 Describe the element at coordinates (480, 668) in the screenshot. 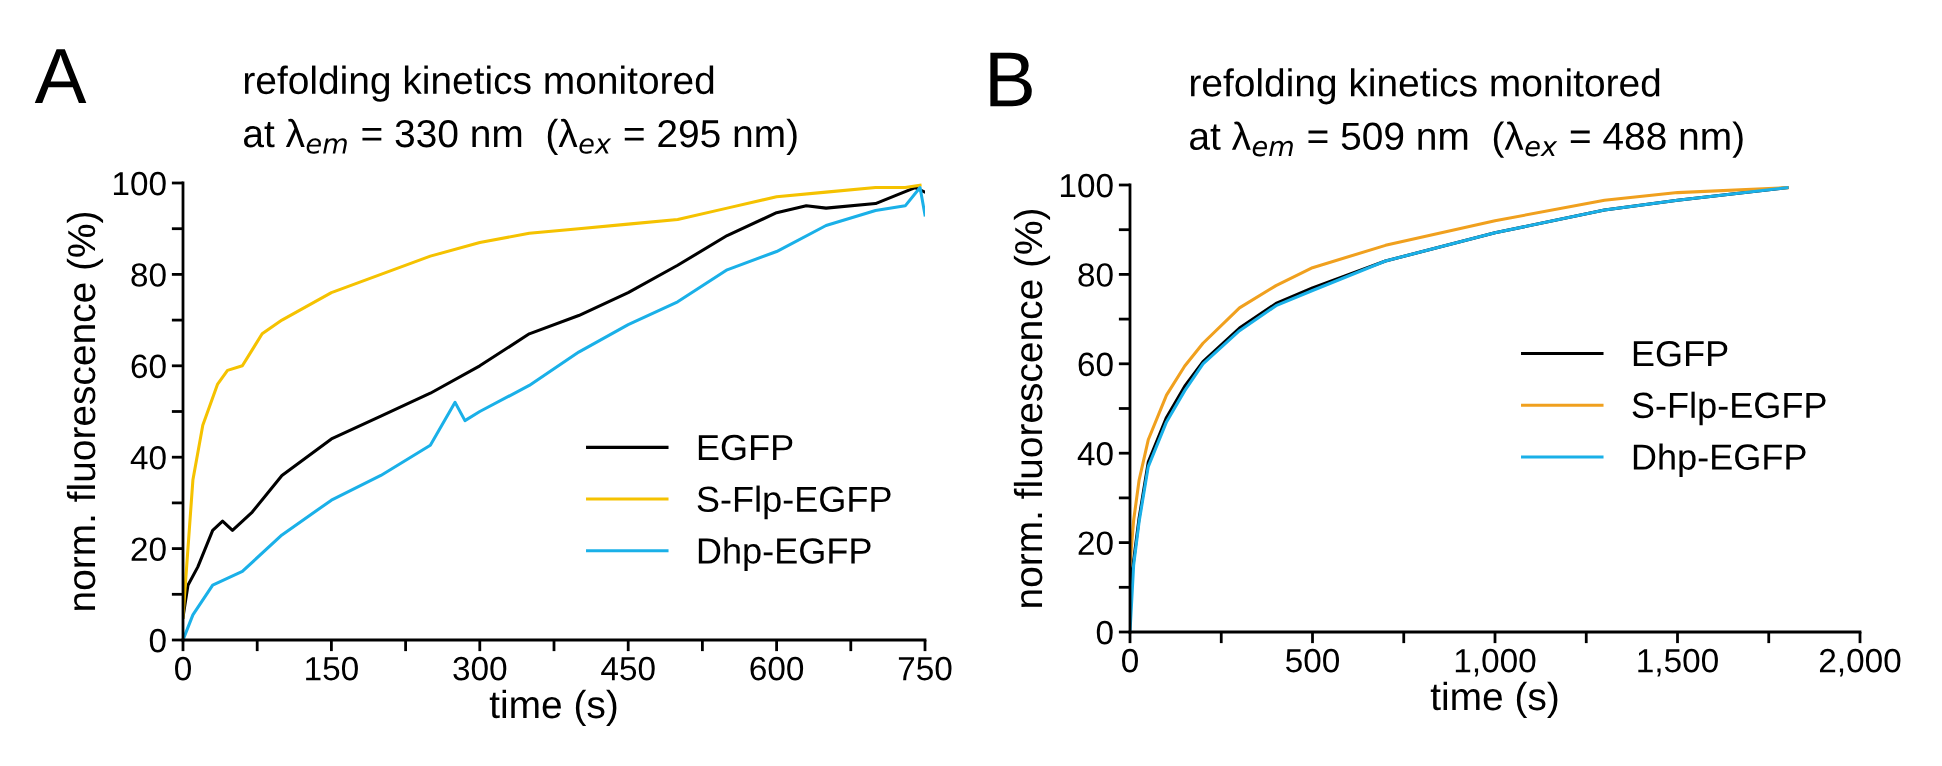

I see `x-tick-label: 300` at that location.